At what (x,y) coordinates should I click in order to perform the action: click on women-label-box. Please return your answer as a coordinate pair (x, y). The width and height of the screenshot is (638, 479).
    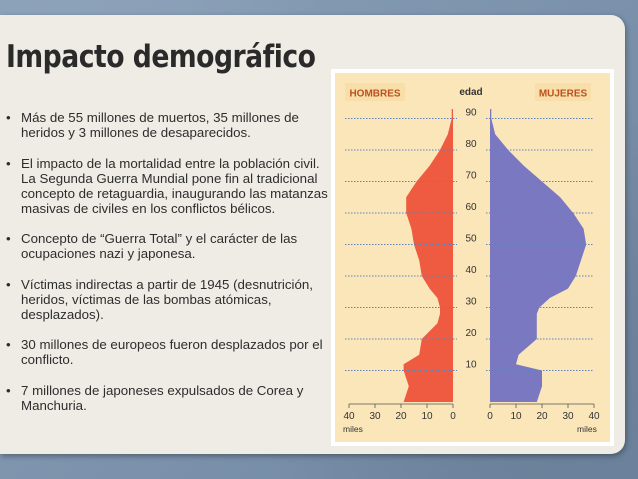
    Looking at the image, I should click on (563, 92).